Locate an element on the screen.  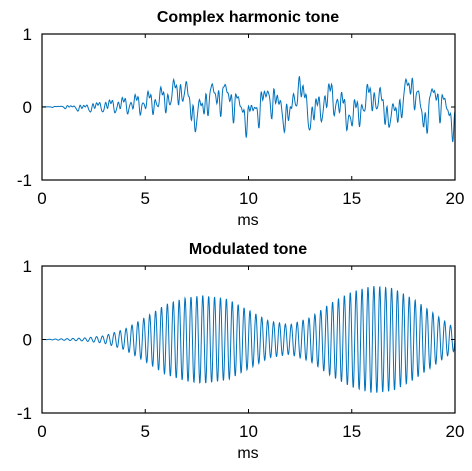
chart-title: Modulated tone is located at coordinates (248, 249).